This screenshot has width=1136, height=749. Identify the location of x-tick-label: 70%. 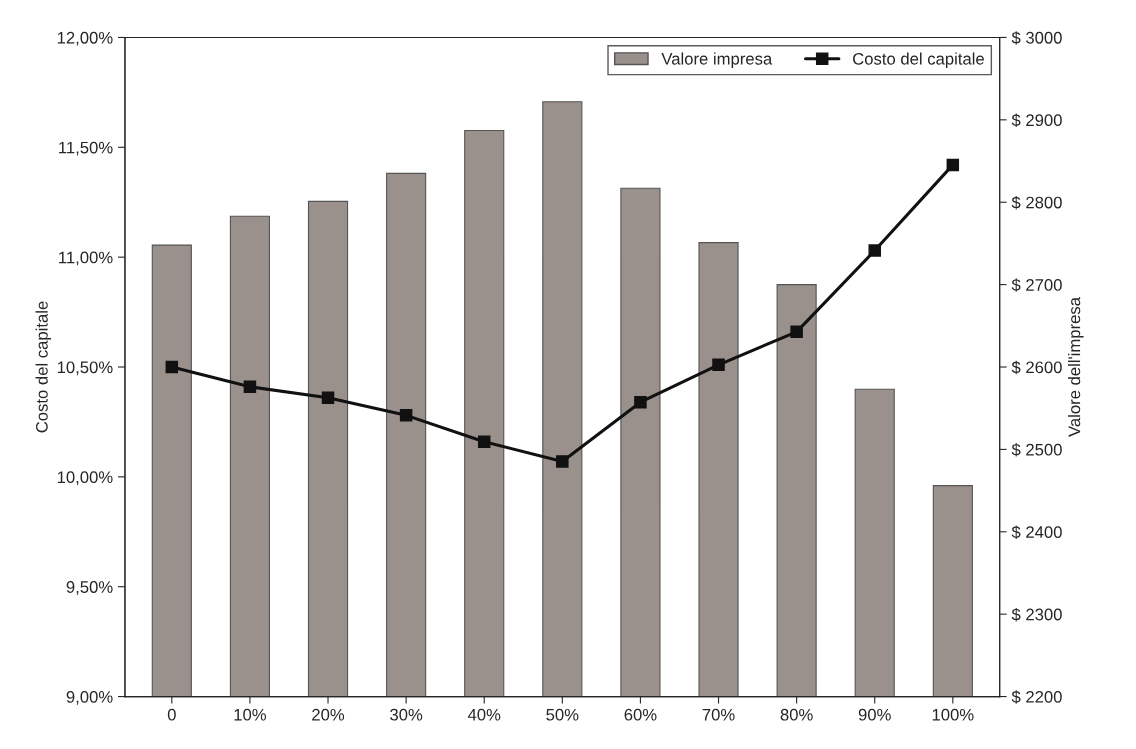
(718, 714).